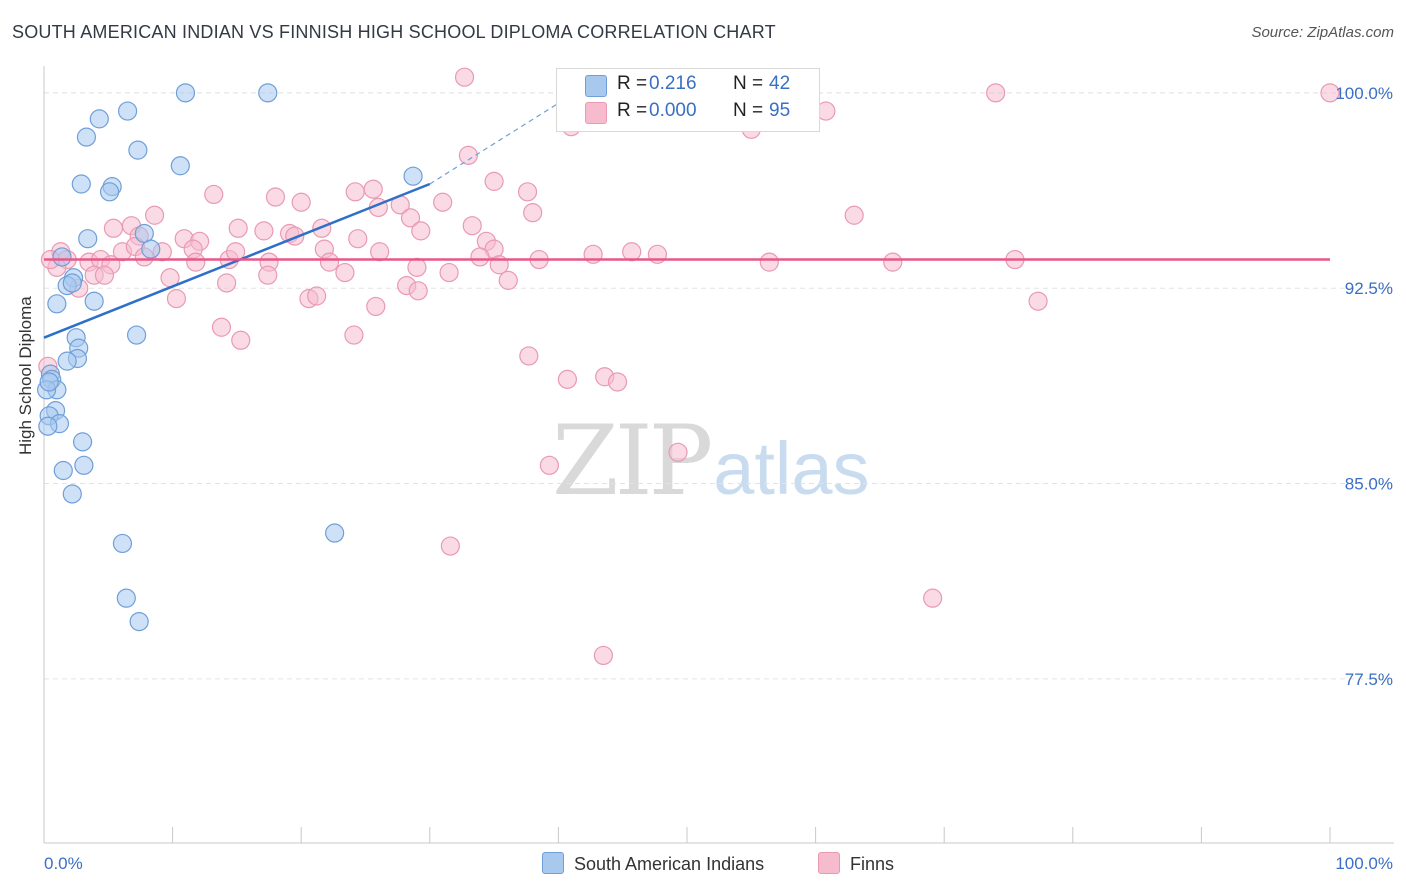  I want to click on r-value: 0.000, so click(673, 110).